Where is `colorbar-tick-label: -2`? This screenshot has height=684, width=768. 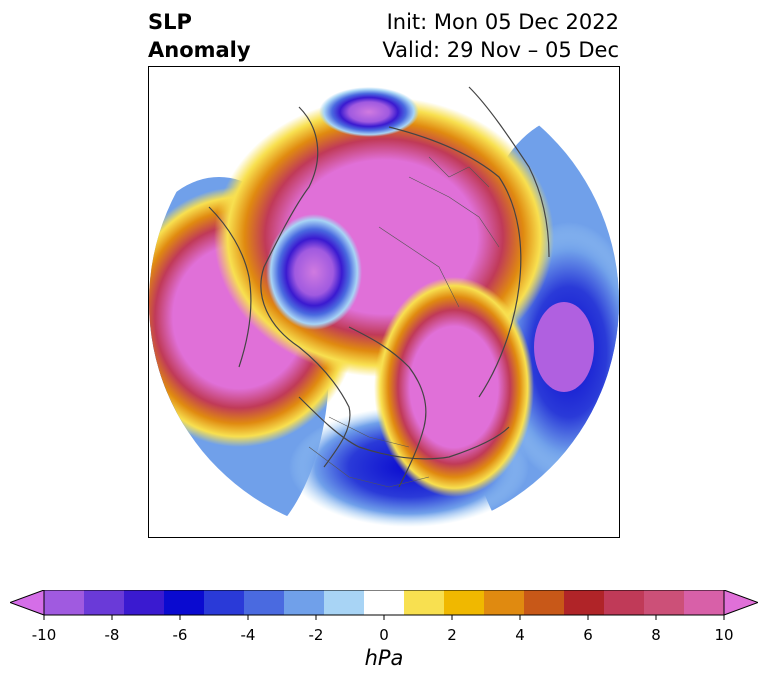
colorbar-tick-label: -2 is located at coordinates (316, 635).